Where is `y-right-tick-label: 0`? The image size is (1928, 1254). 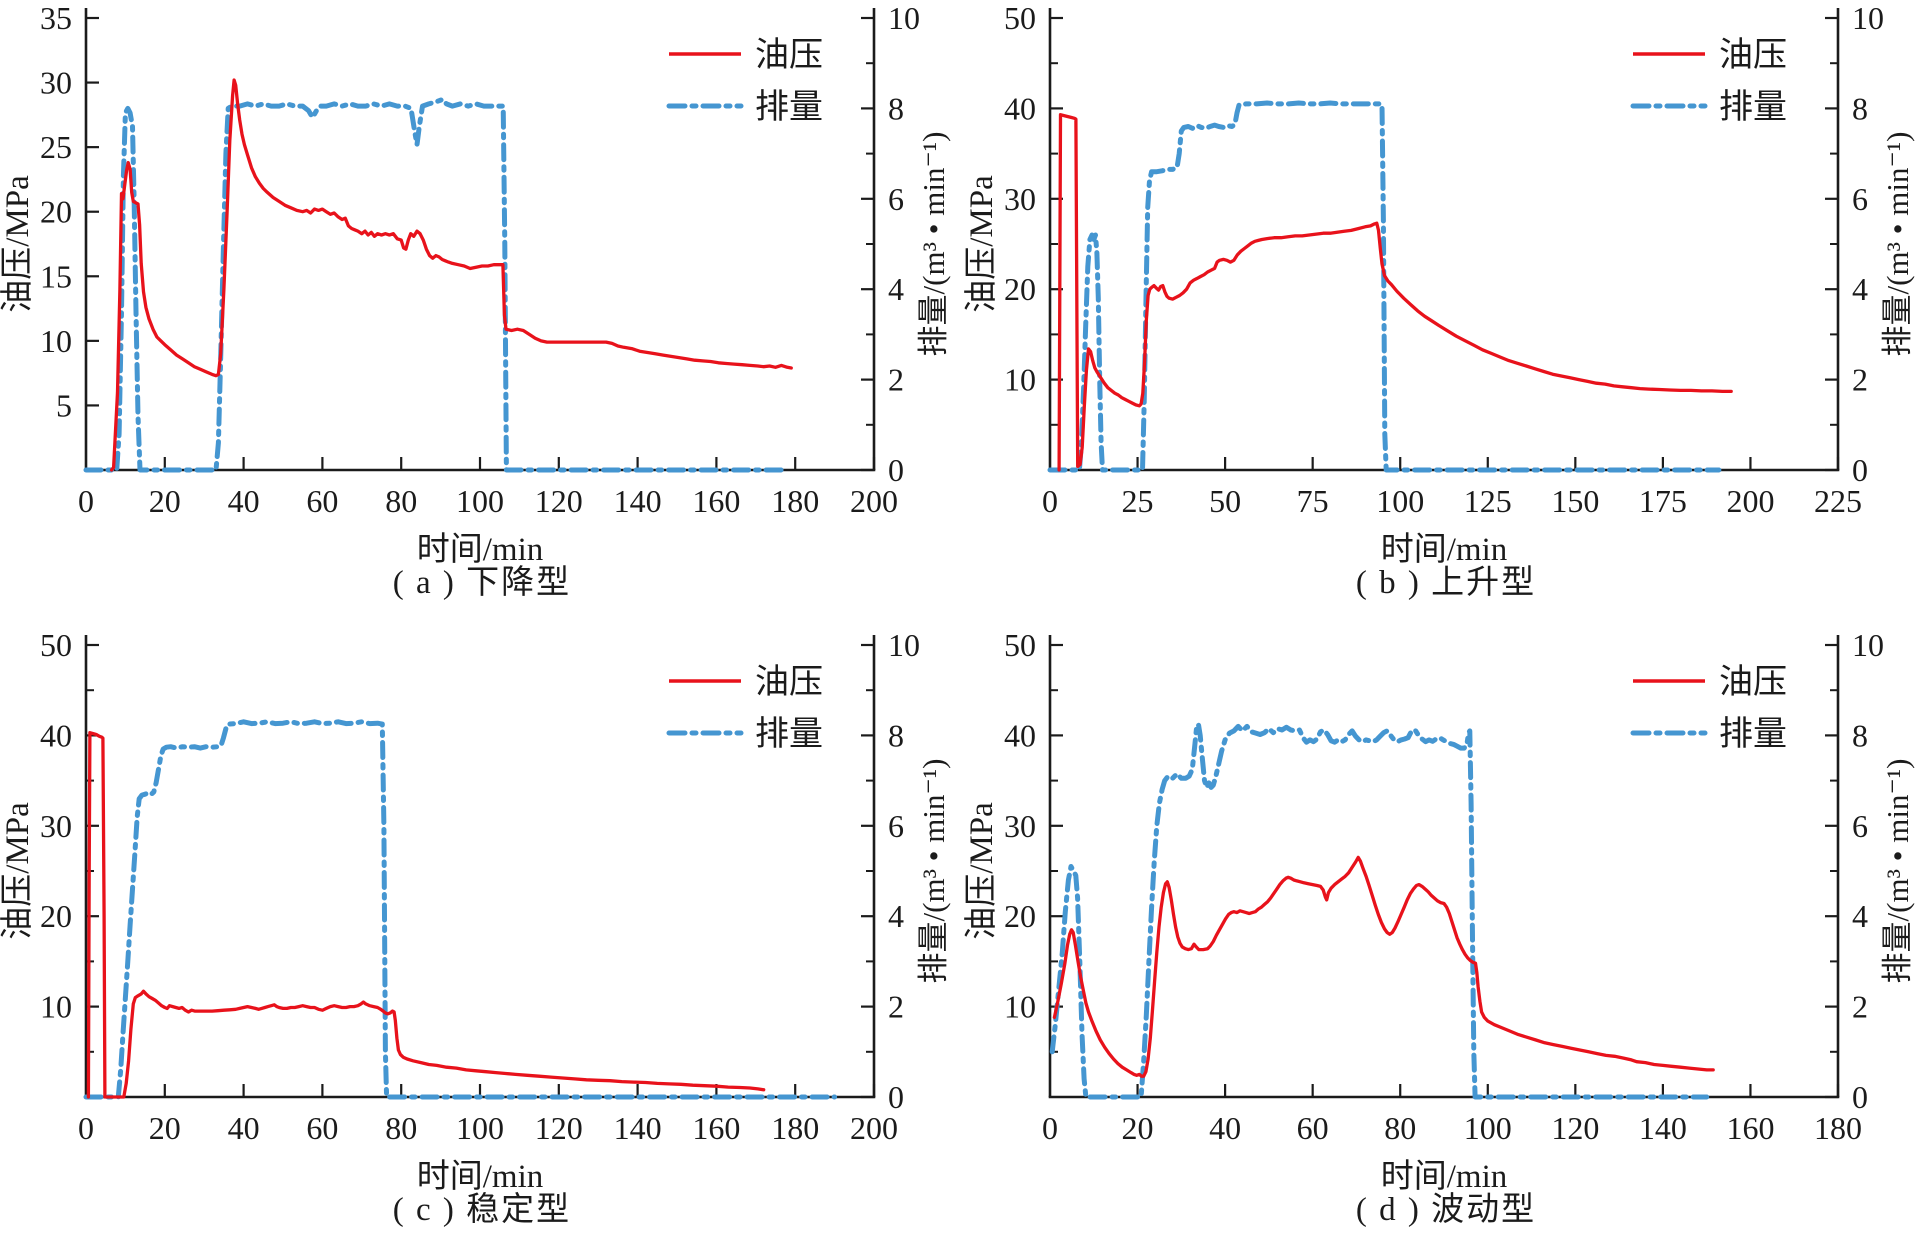 y-right-tick-label: 0 is located at coordinates (1860, 1097).